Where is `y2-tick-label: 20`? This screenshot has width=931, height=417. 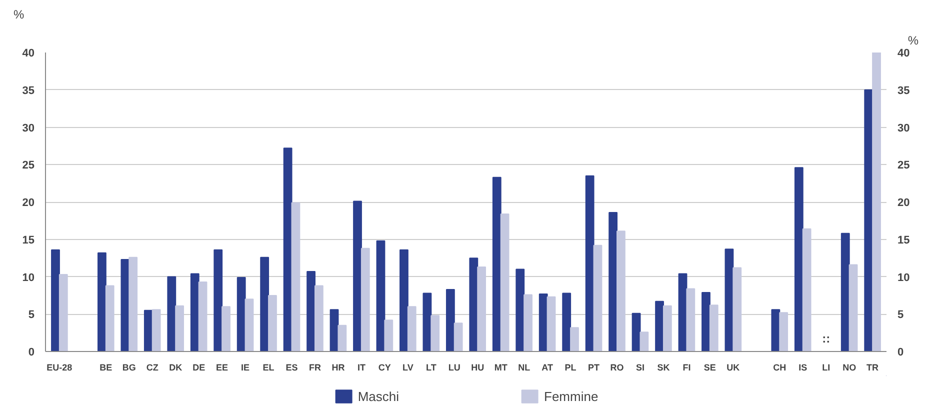
y2-tick-label: 20 is located at coordinates (904, 203).